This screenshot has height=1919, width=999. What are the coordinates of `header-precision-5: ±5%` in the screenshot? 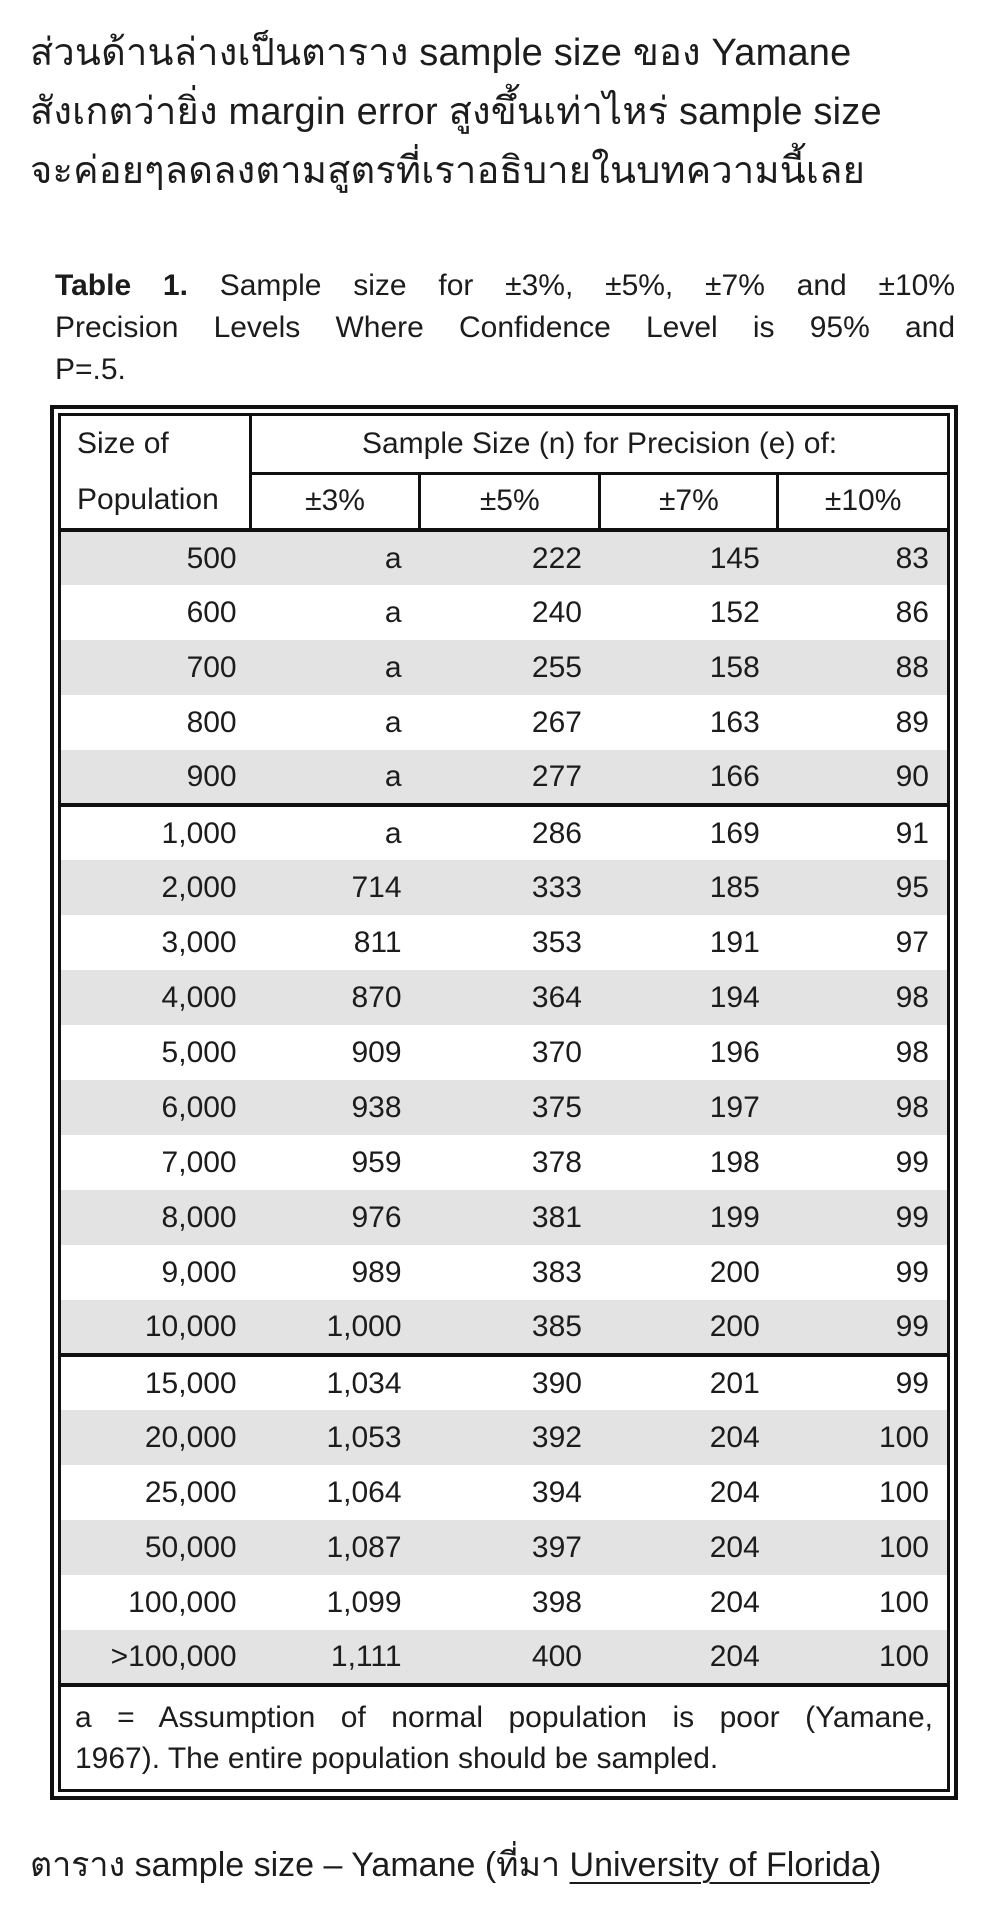 It's located at (510, 501).